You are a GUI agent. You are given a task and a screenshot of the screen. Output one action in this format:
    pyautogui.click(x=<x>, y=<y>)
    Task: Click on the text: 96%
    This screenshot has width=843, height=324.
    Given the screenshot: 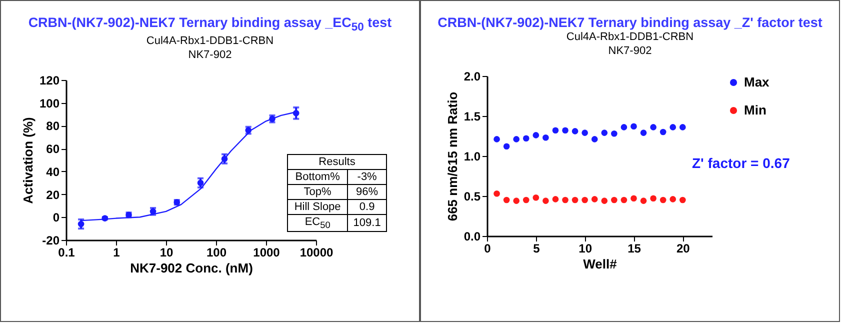 What is the action you would take?
    pyautogui.click(x=367, y=192)
    